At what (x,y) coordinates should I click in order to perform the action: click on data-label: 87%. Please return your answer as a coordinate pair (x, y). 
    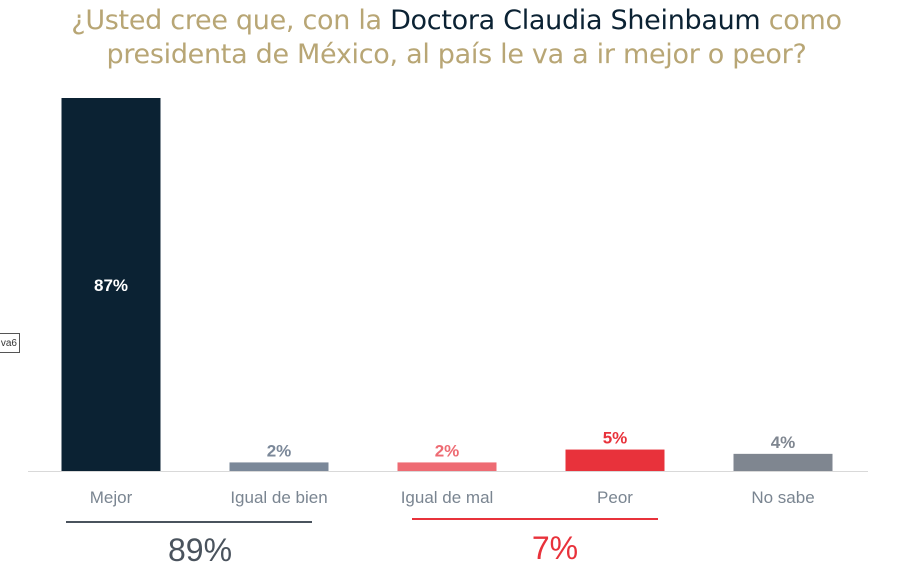
    Looking at the image, I should click on (111, 285).